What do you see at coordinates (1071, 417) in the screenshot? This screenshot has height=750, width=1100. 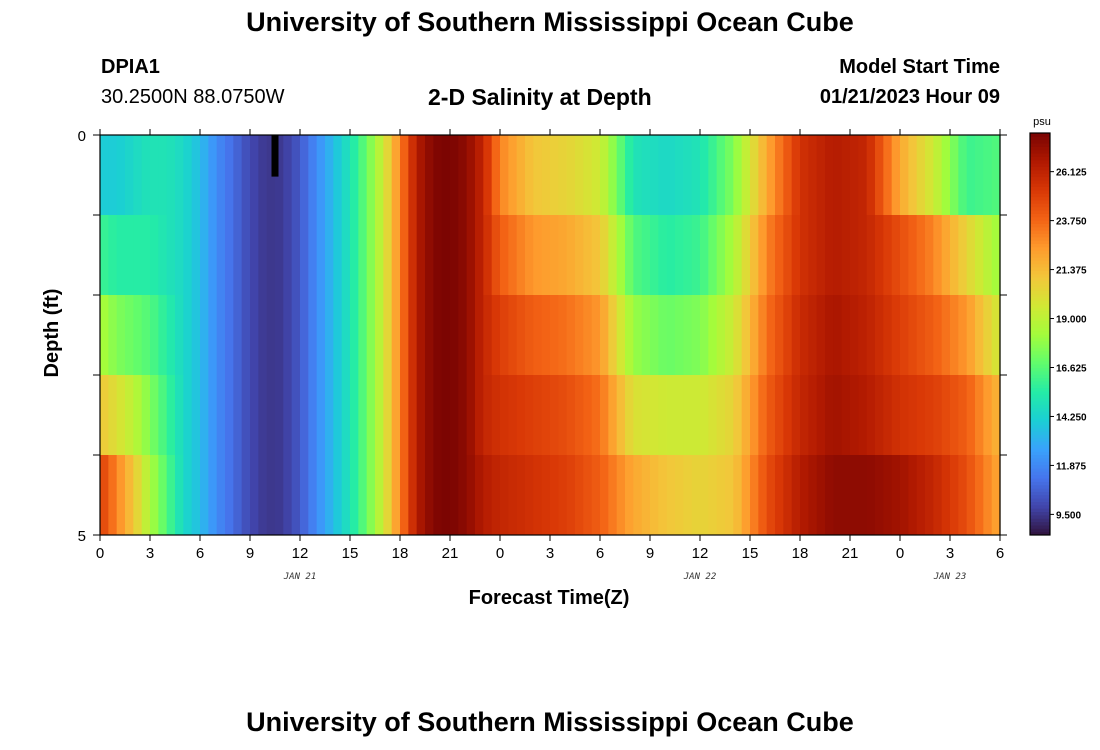 I see `colorbar-tick-label: 14.250` at bounding box center [1071, 417].